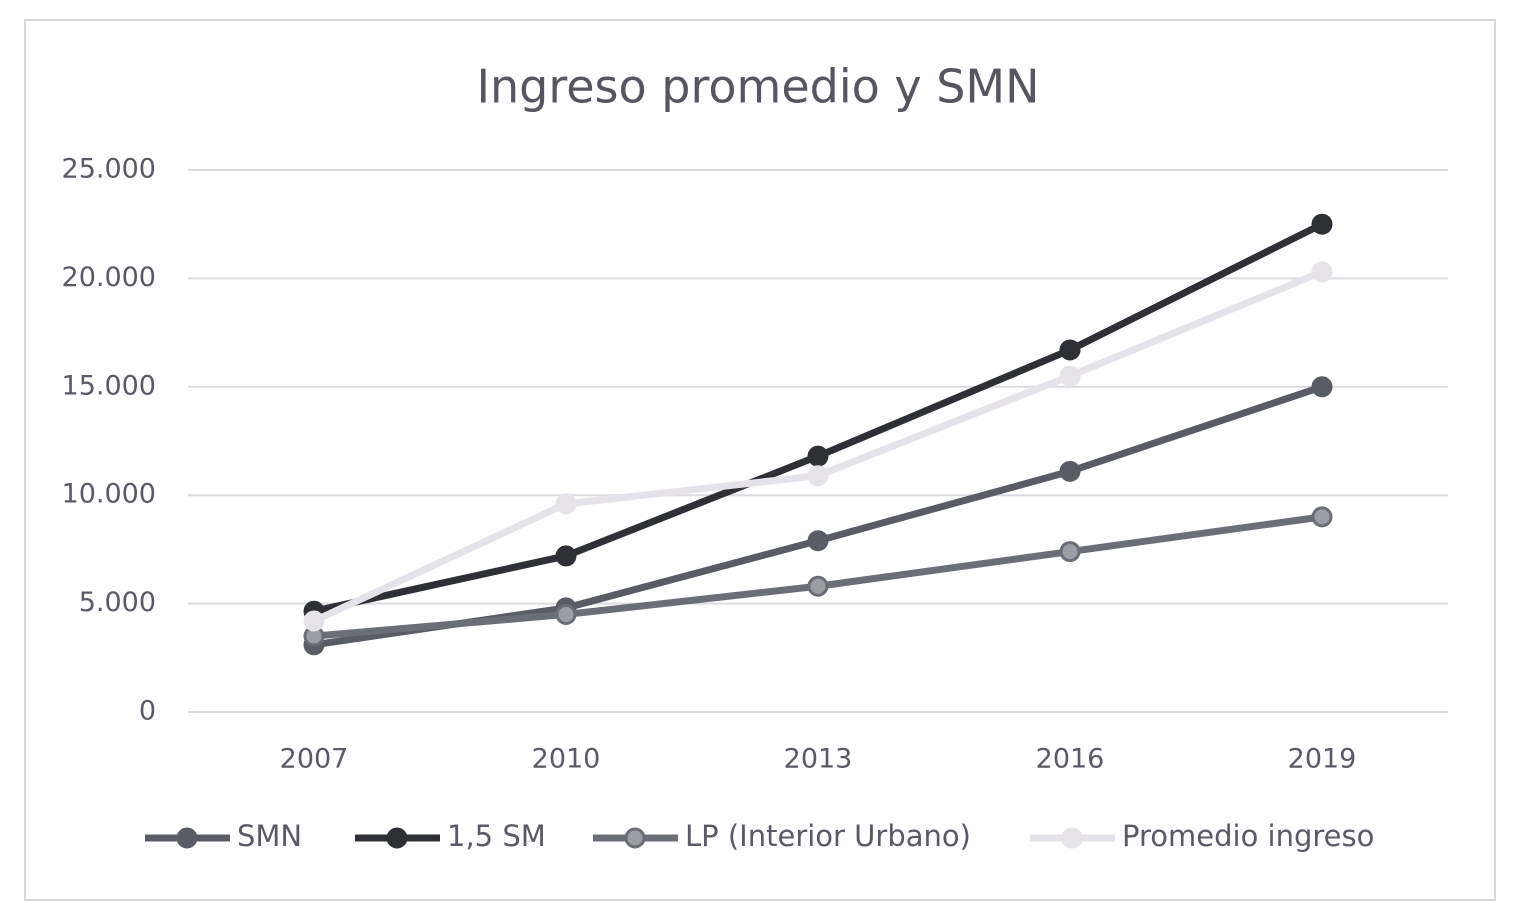 This screenshot has width=1524, height=909. What do you see at coordinates (117, 602) in the screenshot?
I see `y-tick-label: 5.000` at bounding box center [117, 602].